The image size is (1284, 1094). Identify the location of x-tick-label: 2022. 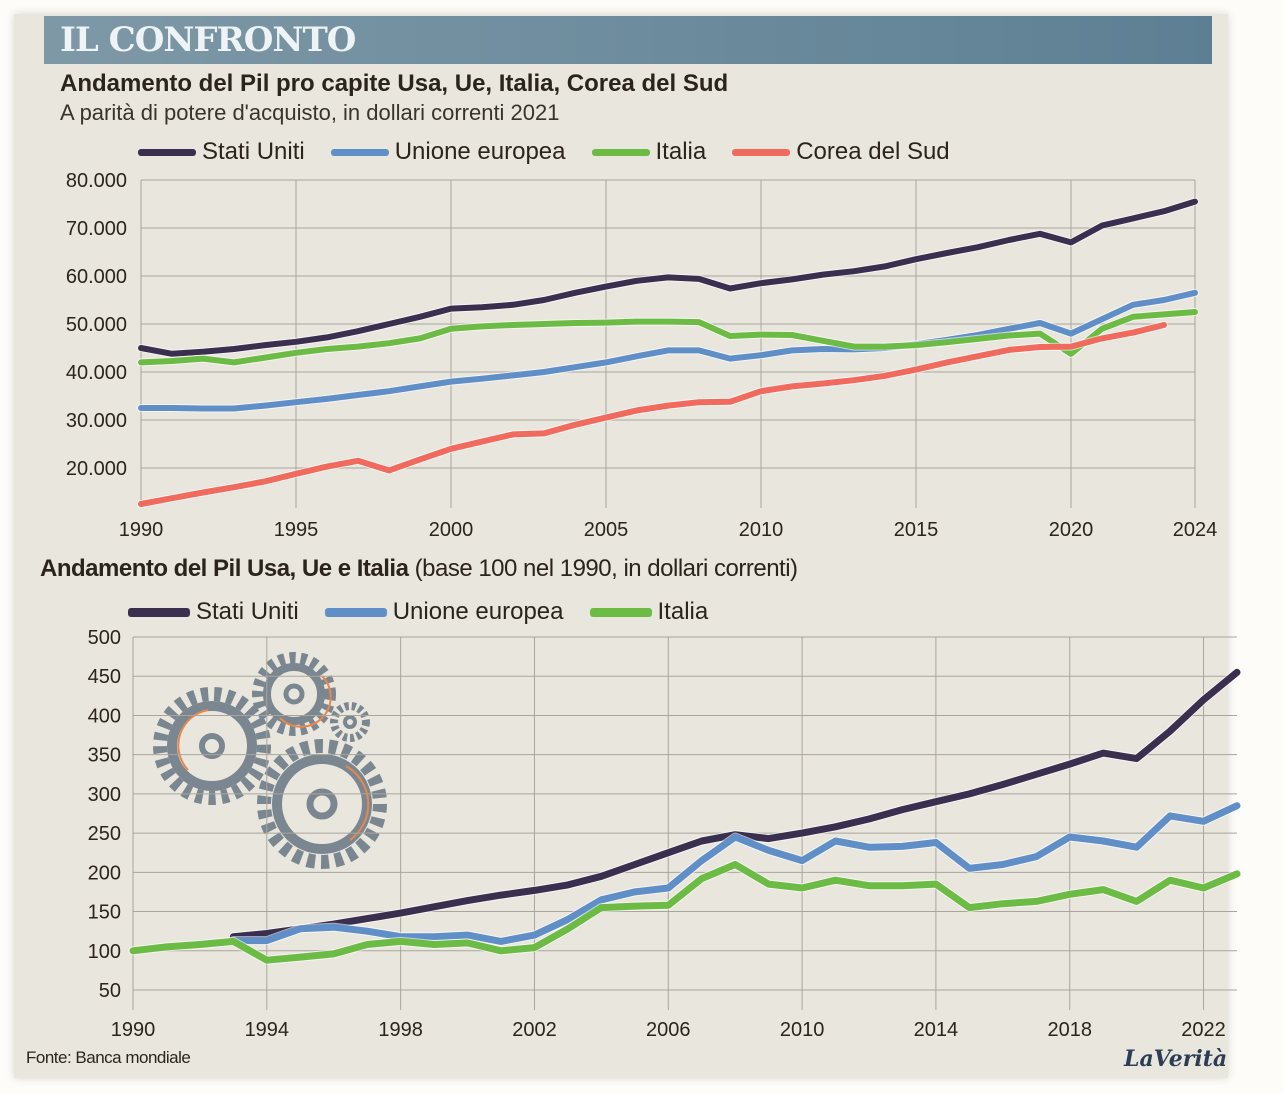
(1203, 1030).